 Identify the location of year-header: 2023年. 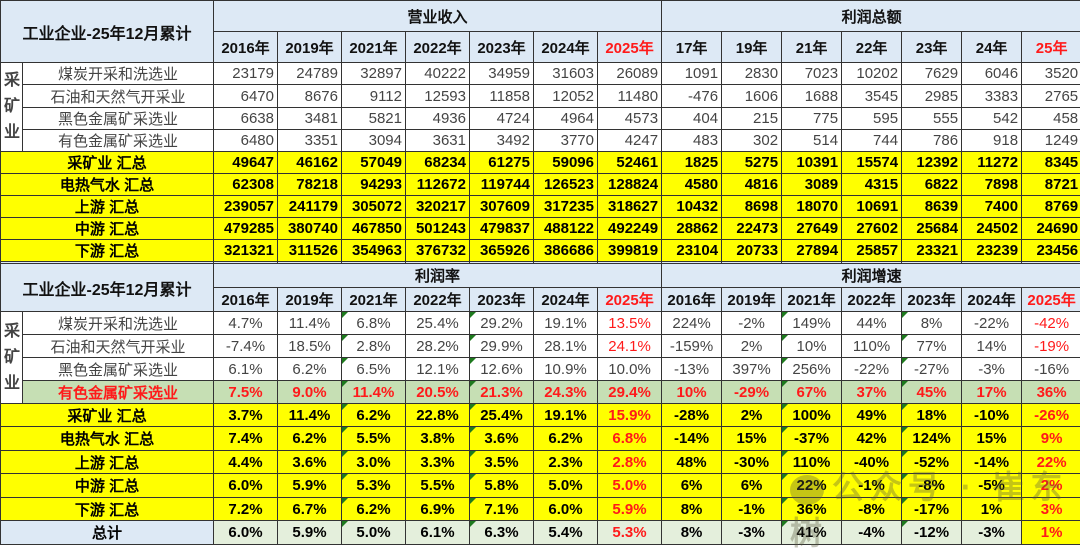
(932, 300).